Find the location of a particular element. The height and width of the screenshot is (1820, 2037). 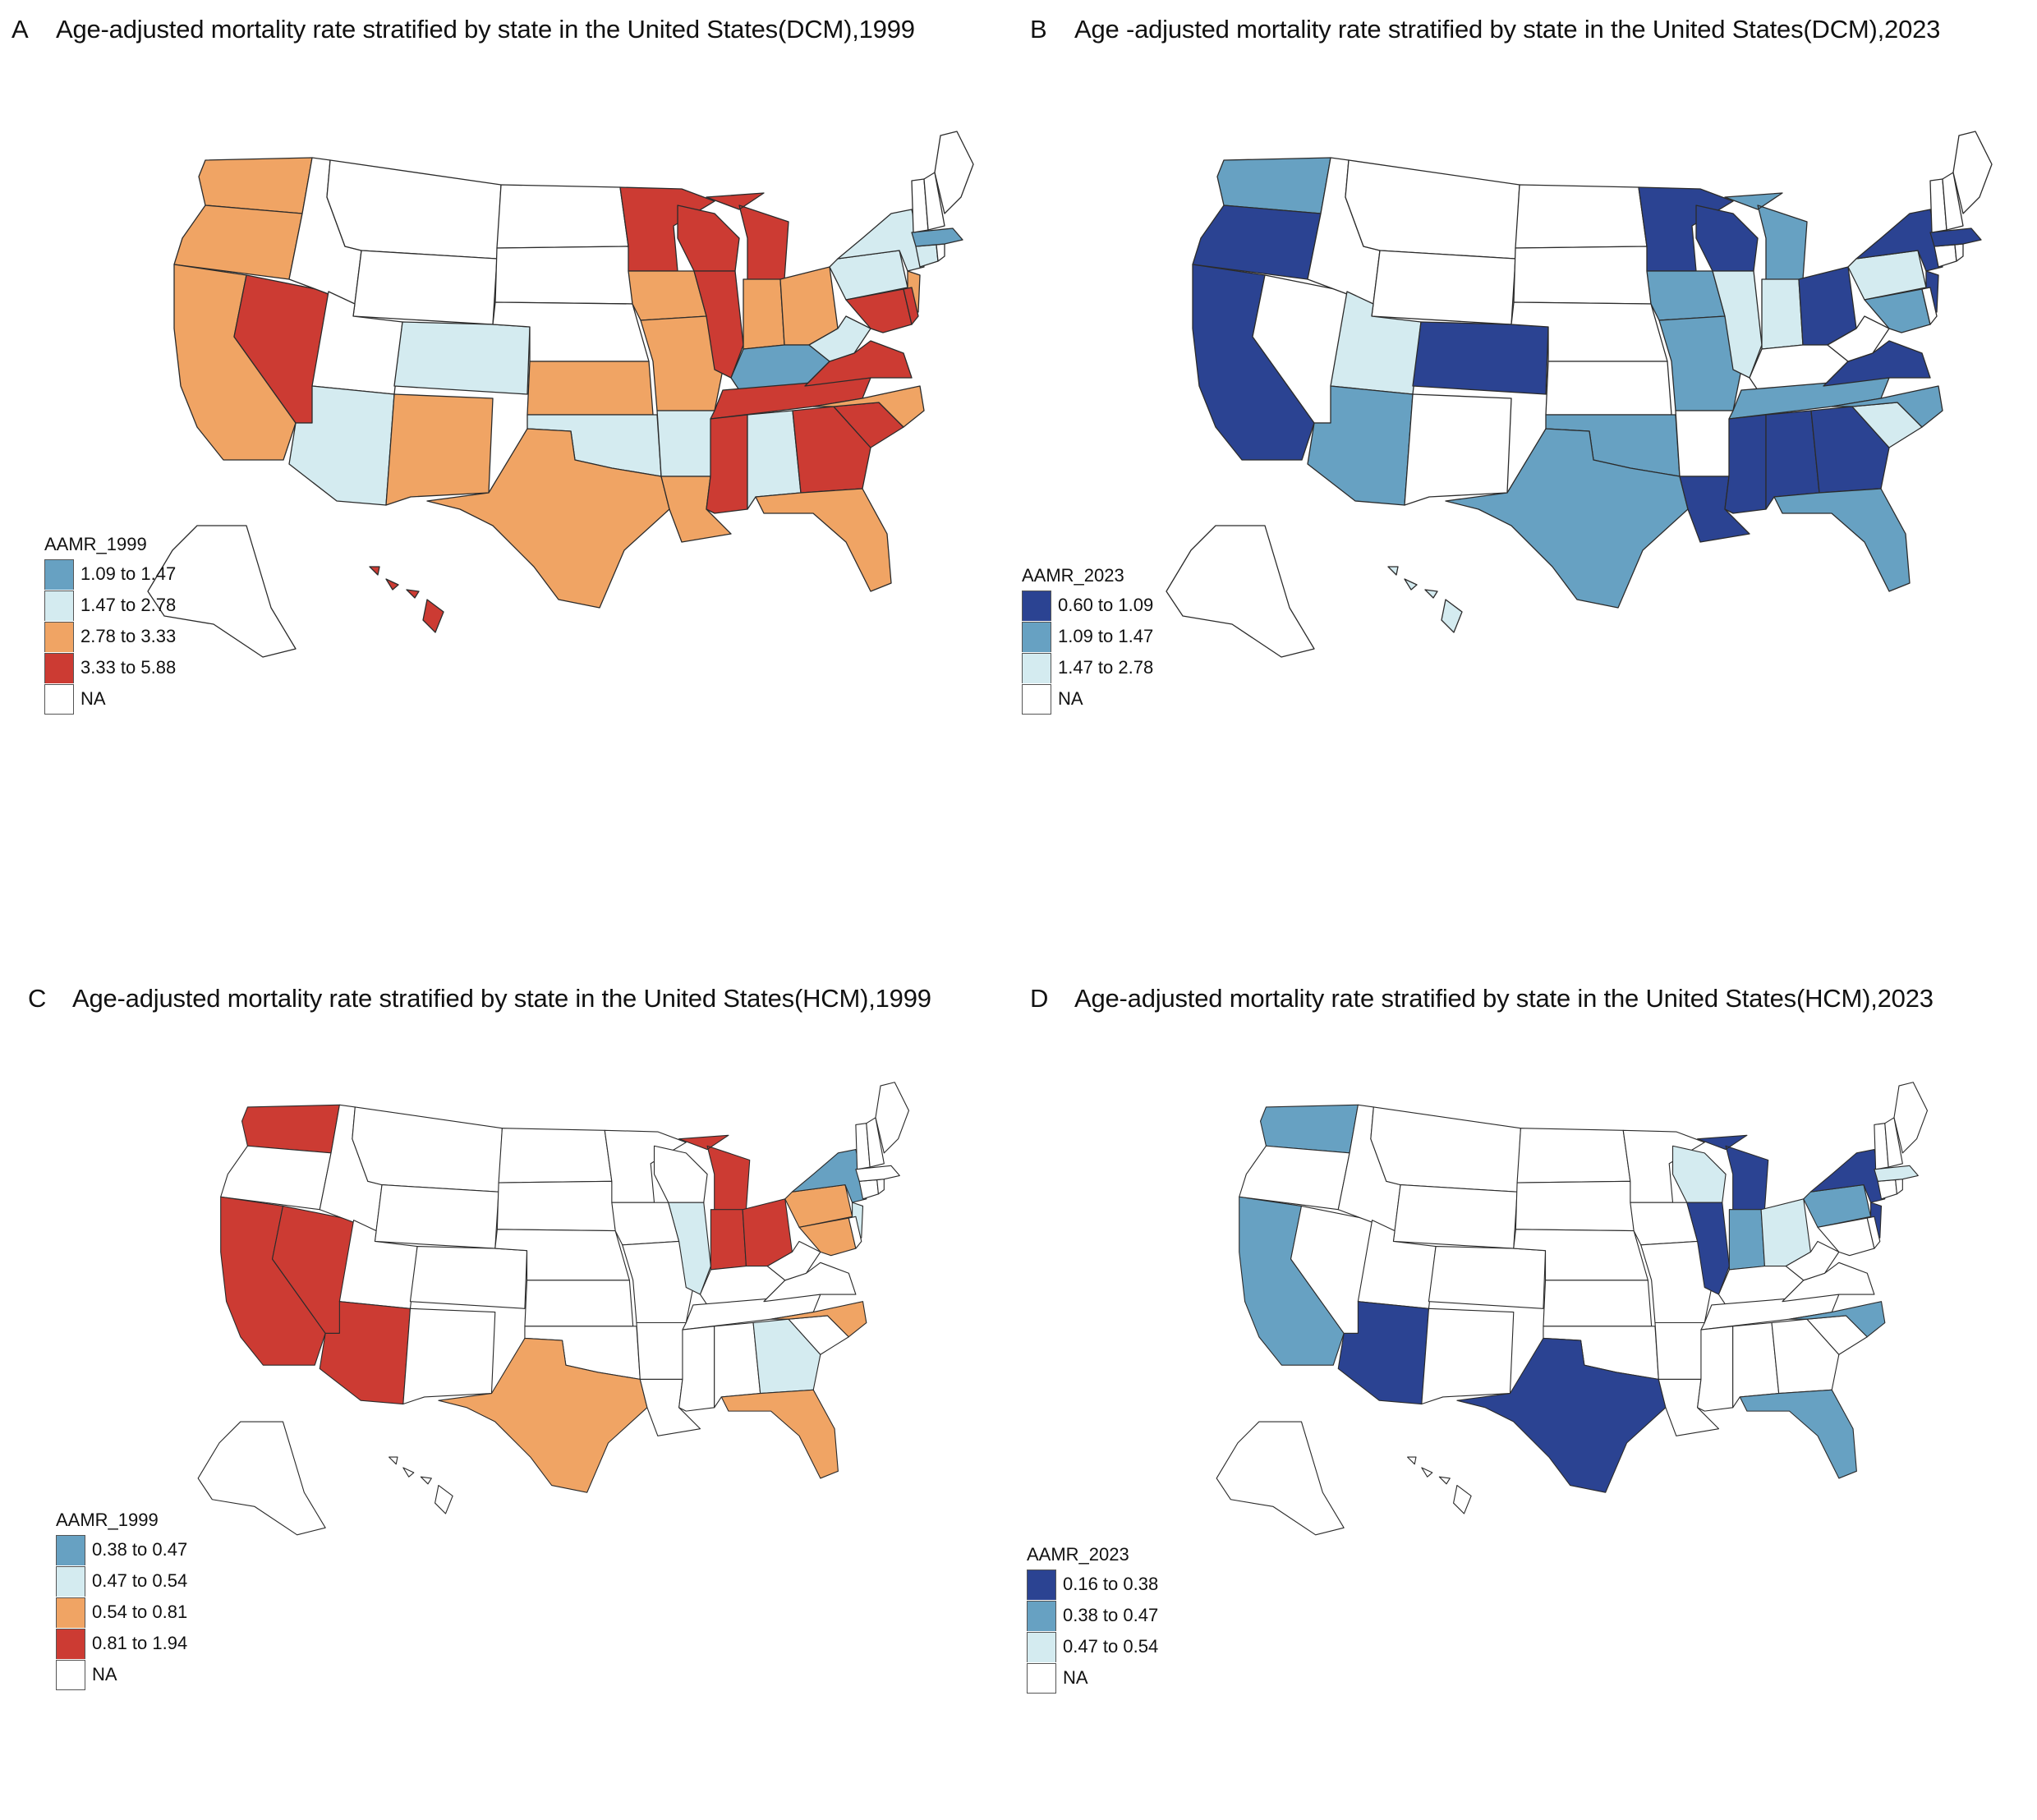

state-or: OR: 2.78 to 3.33 is located at coordinates (238, 242).